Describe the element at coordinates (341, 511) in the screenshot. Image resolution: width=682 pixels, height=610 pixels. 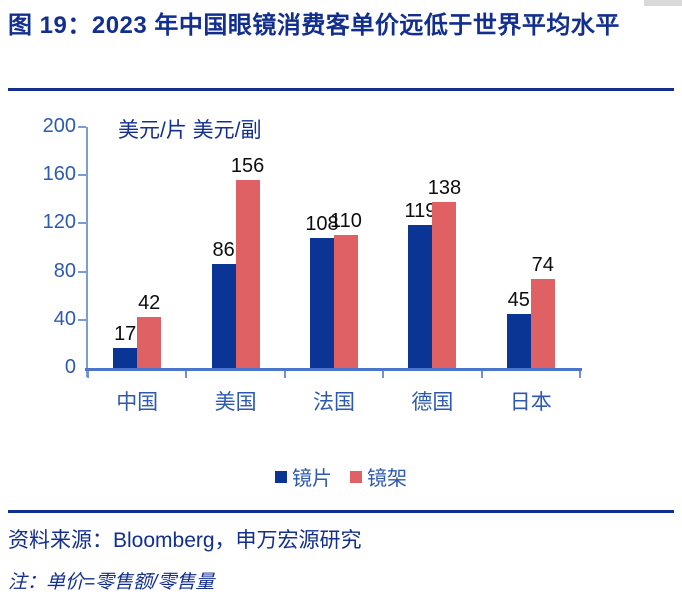
I see `footer-divider` at that location.